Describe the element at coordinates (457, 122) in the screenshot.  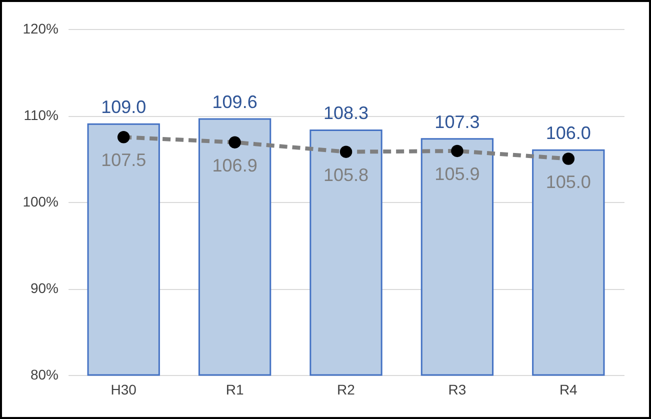
I see `data-label: 107.3` at that location.